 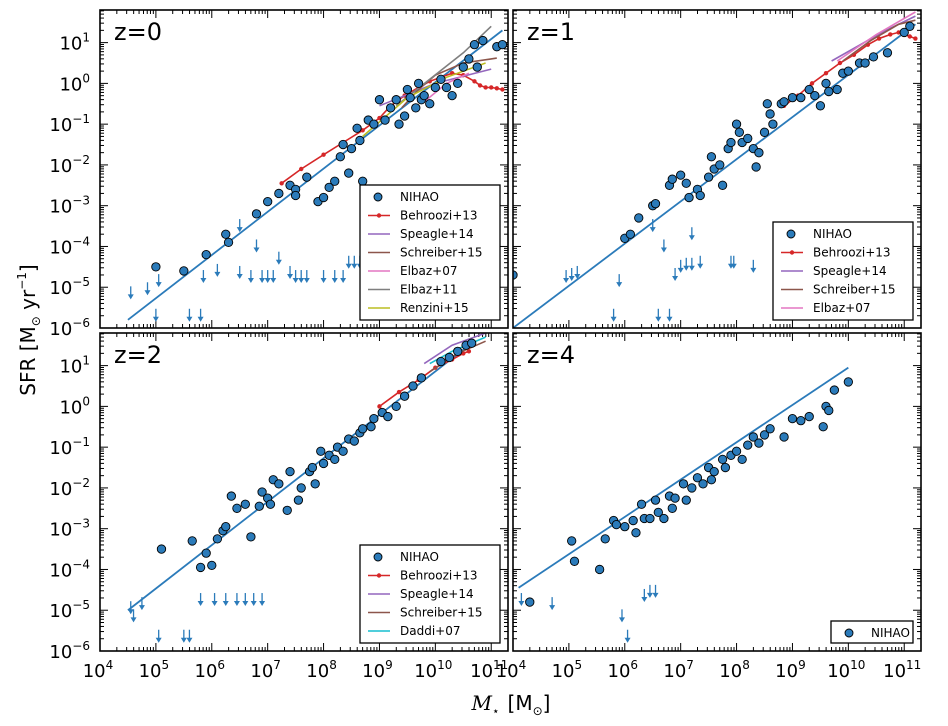 I want to click on y-axis-label-main: SFR [M, so click(x=28, y=361).